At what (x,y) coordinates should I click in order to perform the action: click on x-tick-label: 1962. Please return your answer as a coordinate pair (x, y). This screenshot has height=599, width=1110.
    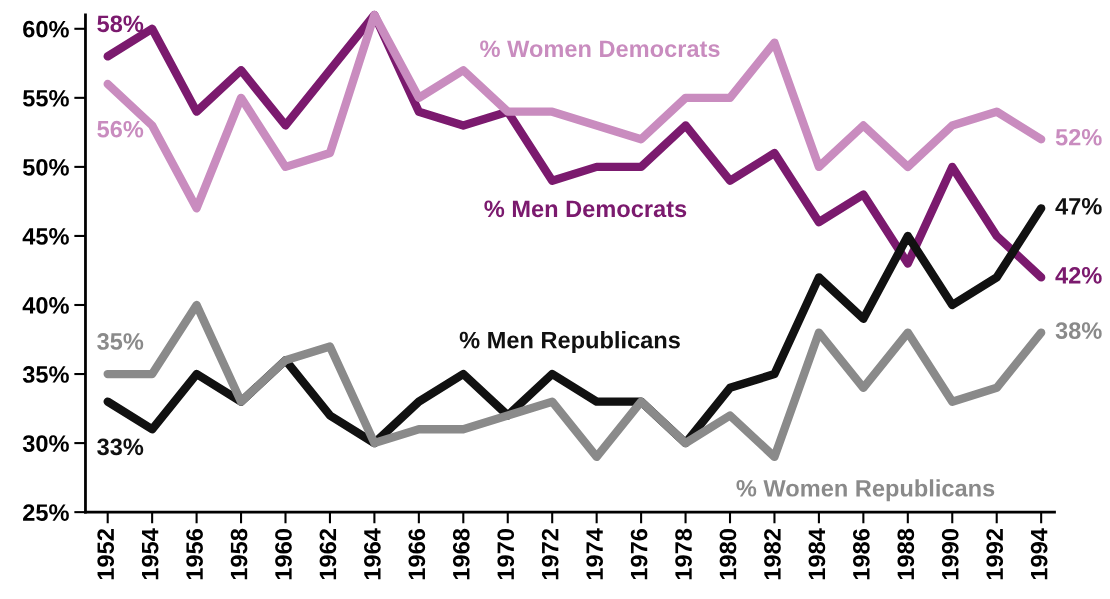
    Looking at the image, I should click on (328, 554).